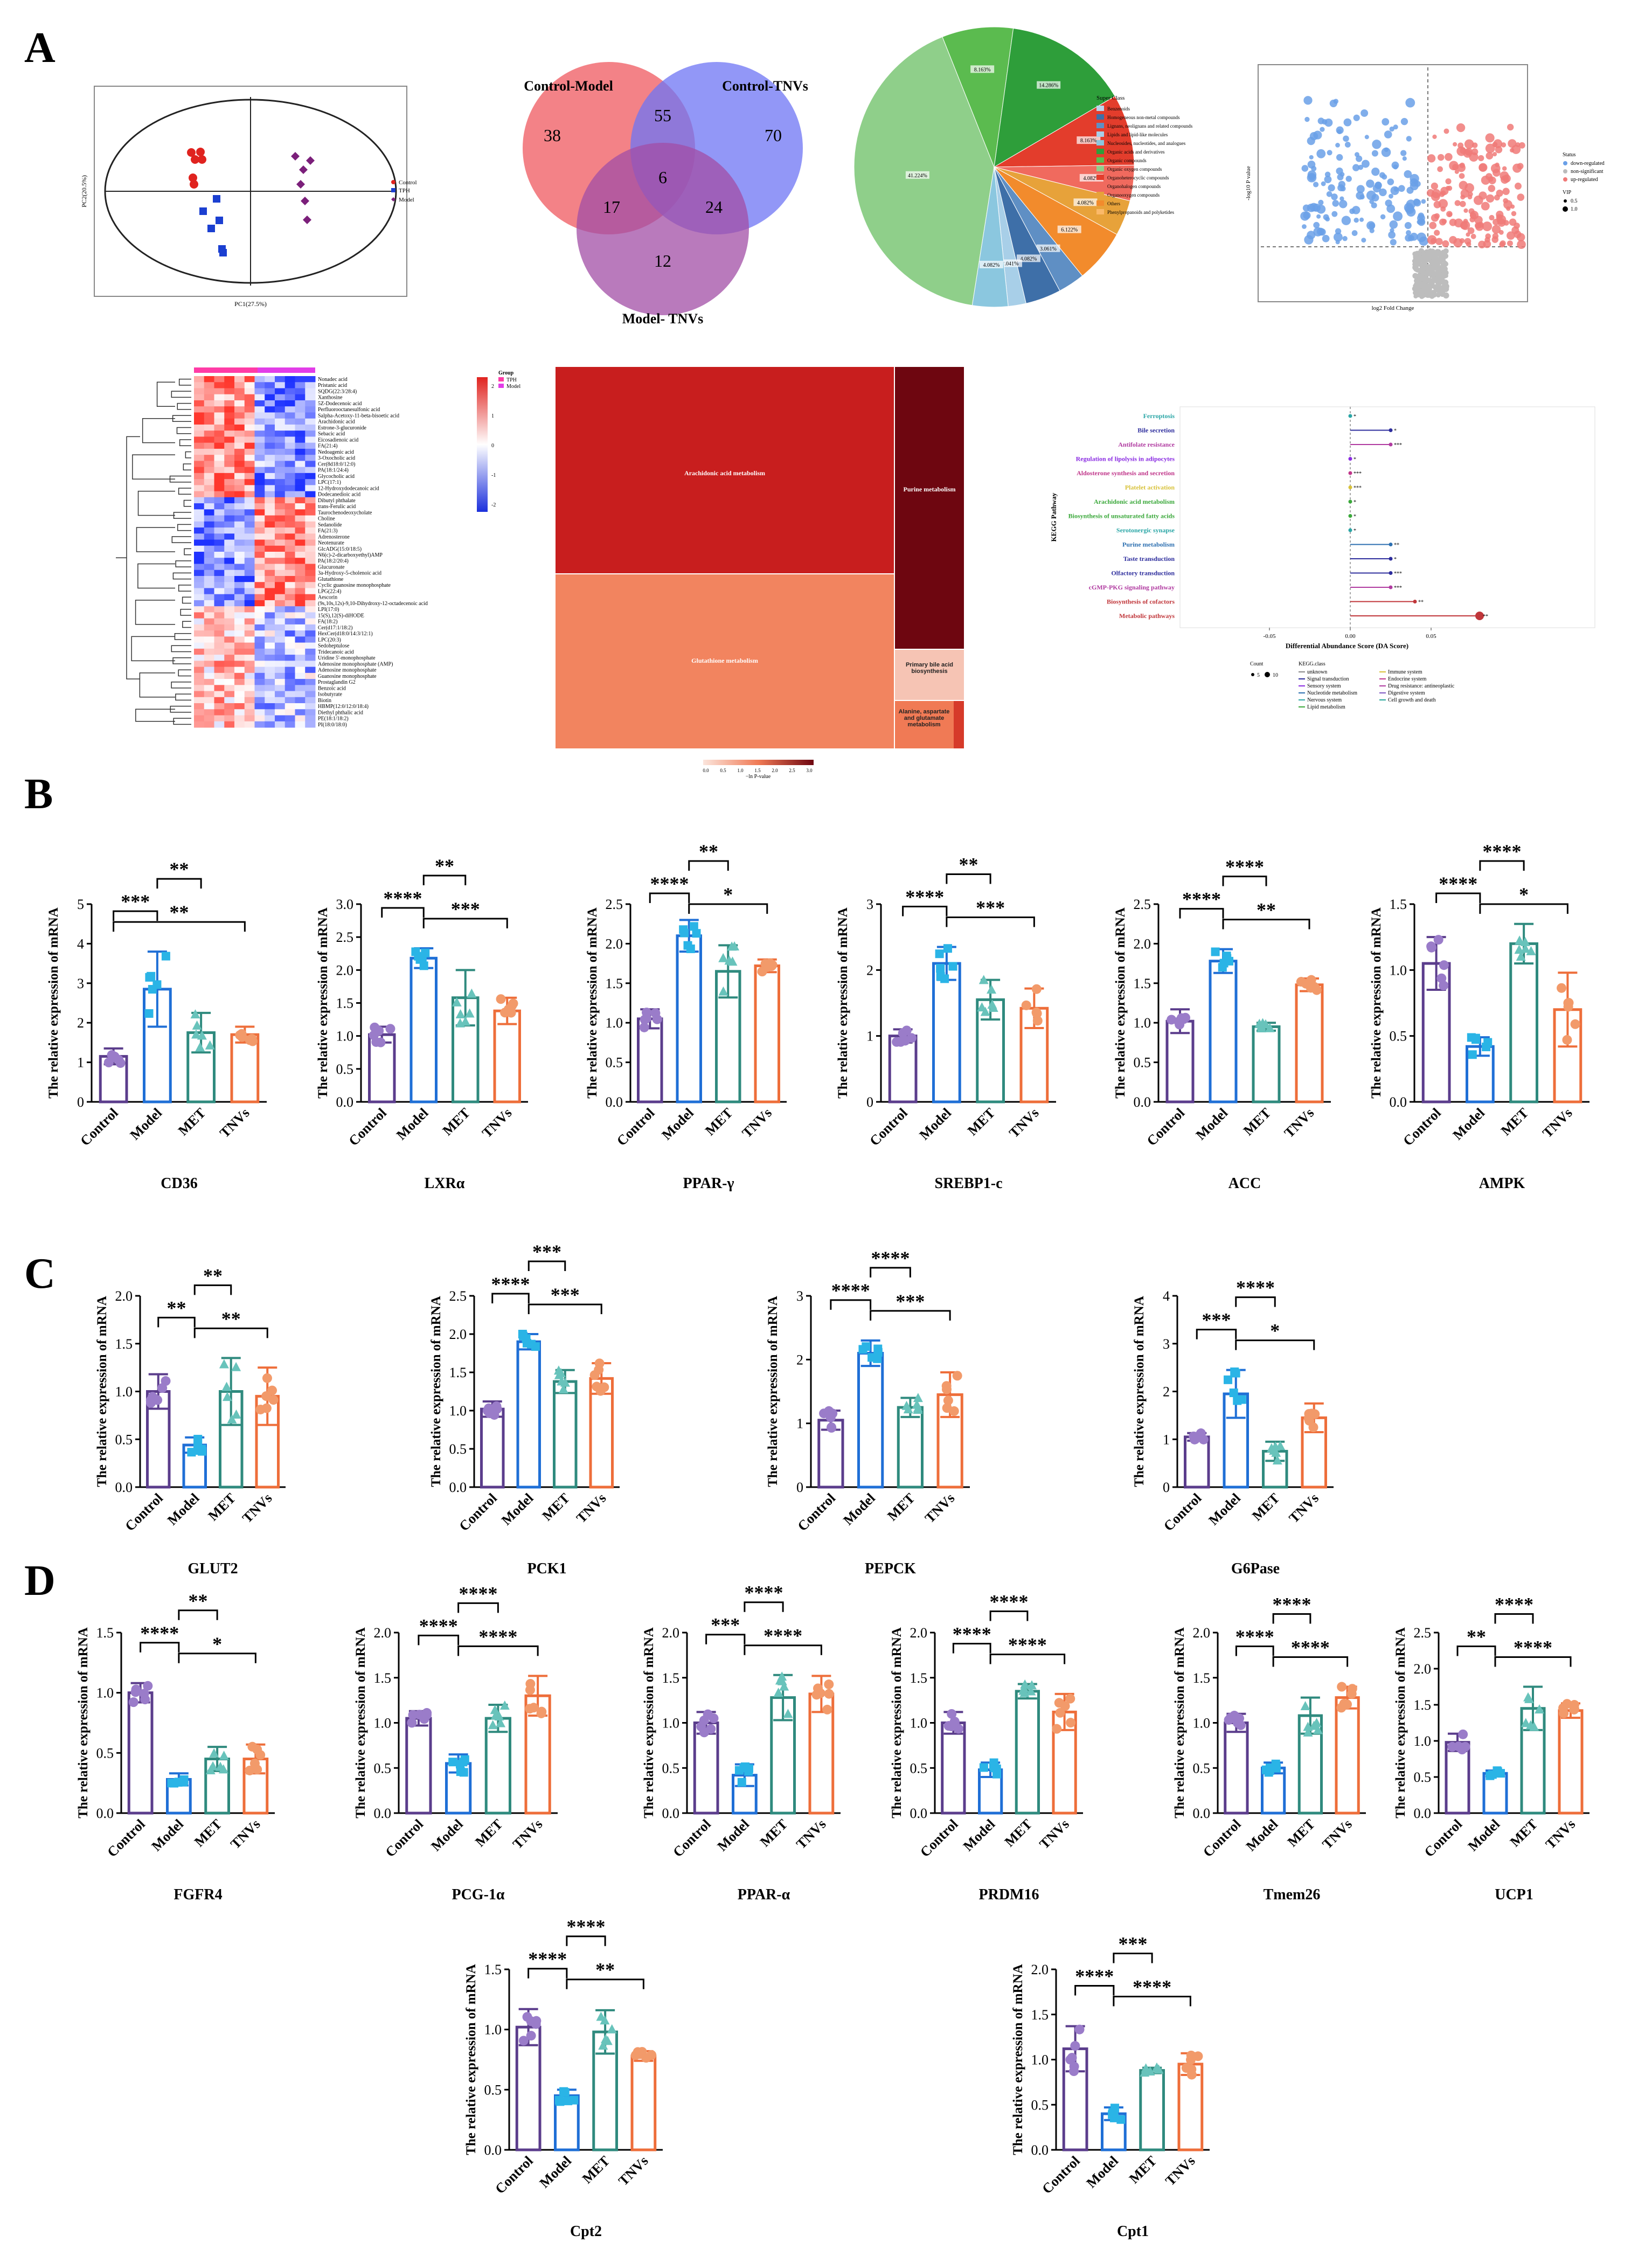 The height and width of the screenshot is (2263, 1652). Describe the element at coordinates (968, 865) in the screenshot. I see `significance-label: **` at that location.